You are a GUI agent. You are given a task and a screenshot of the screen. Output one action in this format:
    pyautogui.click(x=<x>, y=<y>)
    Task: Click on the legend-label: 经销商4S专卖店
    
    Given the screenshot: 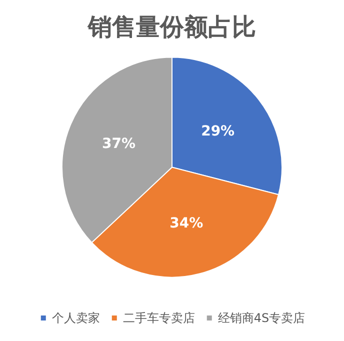 What is the action you would take?
    pyautogui.click(x=262, y=318)
    